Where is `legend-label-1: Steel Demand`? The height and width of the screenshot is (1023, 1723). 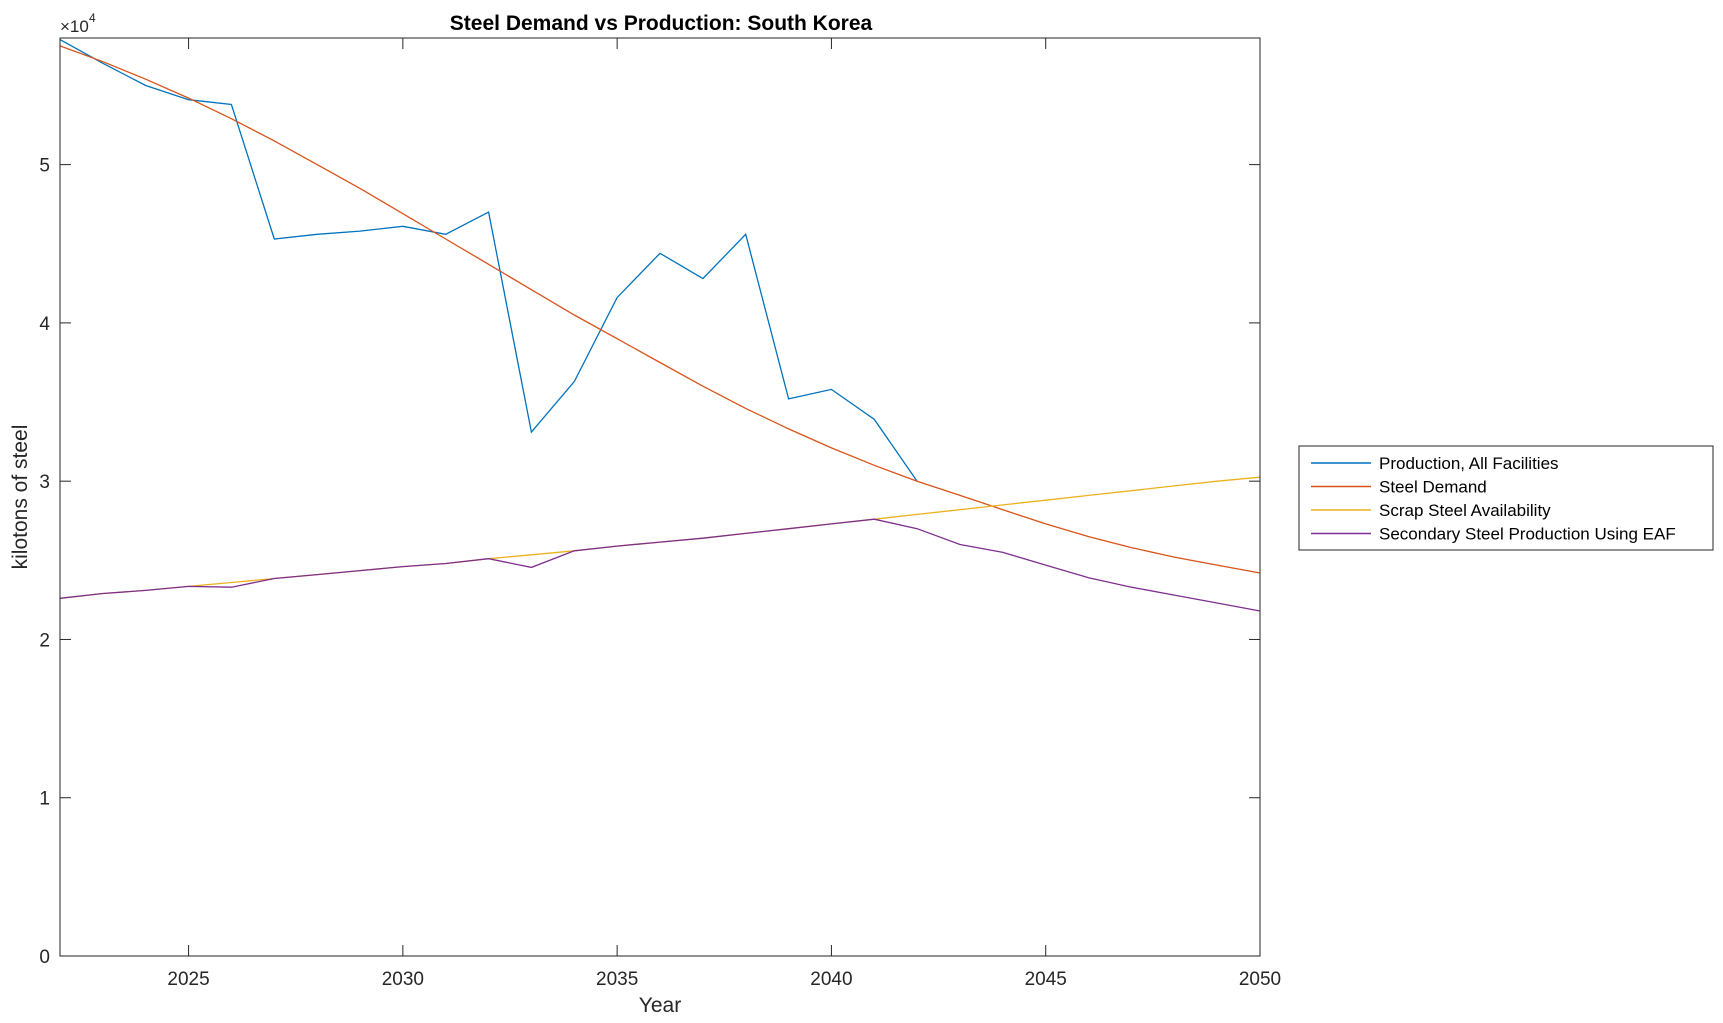 legend-label-1: Steel Demand is located at coordinates (1433, 487).